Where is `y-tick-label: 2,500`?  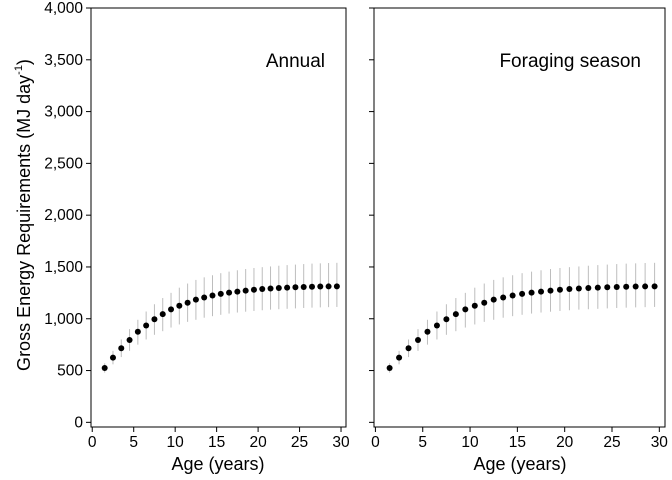 y-tick-label: 2,500 is located at coordinates (63, 163).